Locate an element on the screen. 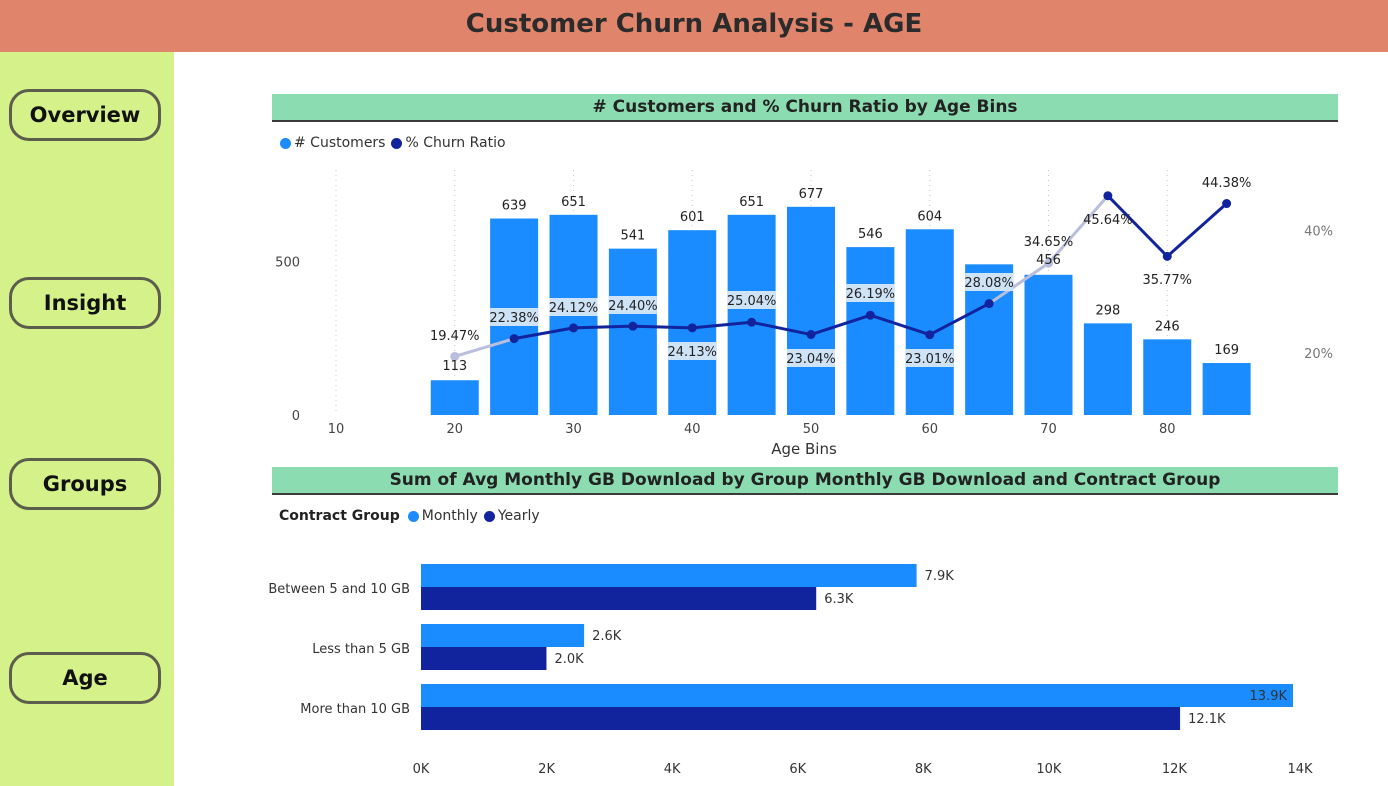 The image size is (1388, 786). page-title: Customer Churn Analysis - AGE is located at coordinates (694, 24).